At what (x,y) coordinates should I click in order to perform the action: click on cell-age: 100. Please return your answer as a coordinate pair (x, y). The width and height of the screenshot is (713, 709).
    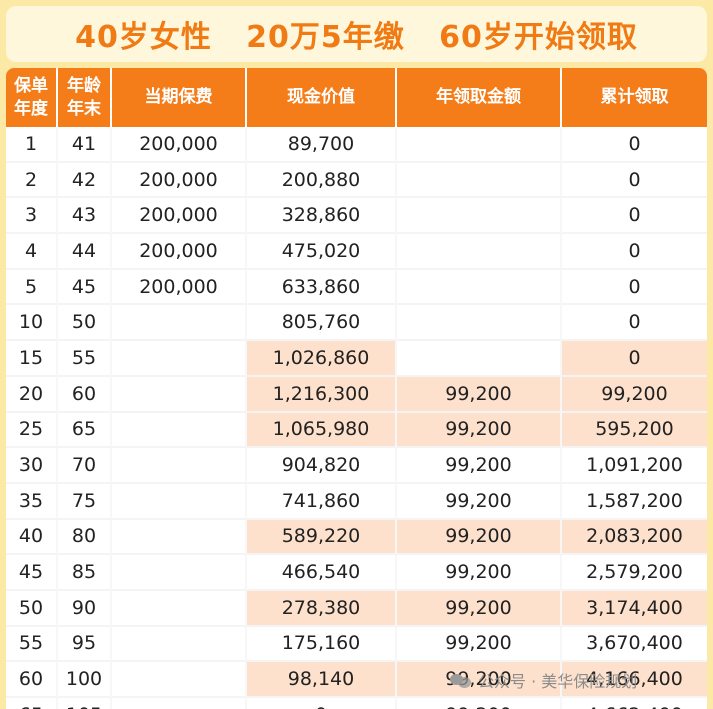
    Looking at the image, I should click on (85, 680).